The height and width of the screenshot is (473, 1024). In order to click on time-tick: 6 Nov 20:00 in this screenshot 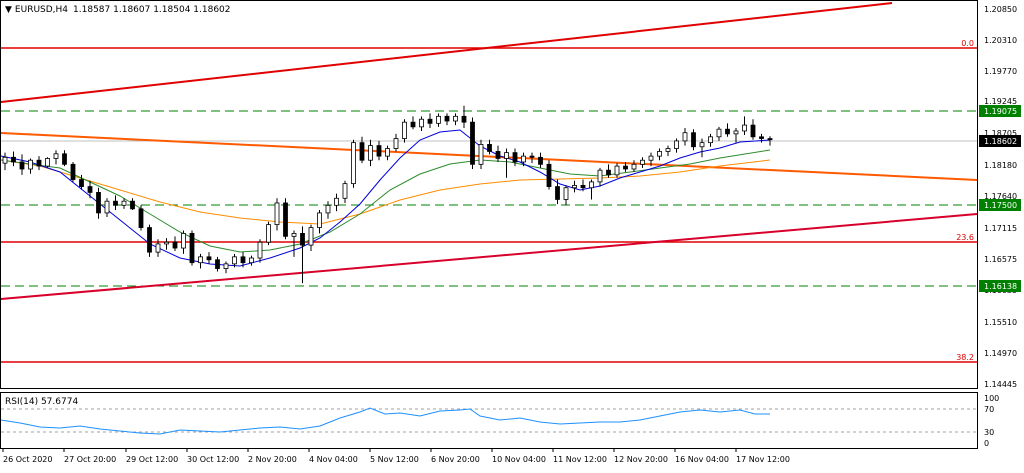, I will do `click(455, 459)`.